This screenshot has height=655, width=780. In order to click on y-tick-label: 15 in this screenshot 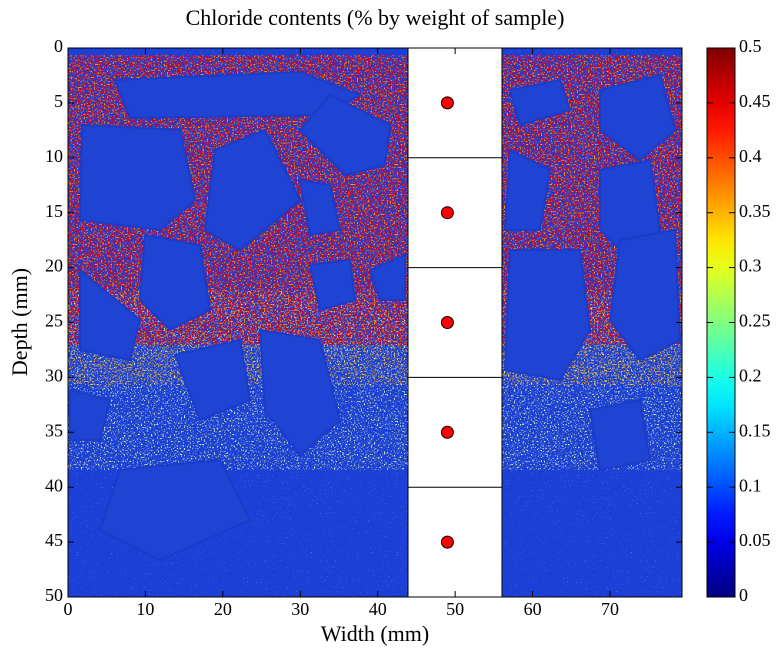, I will do `click(54, 211)`.